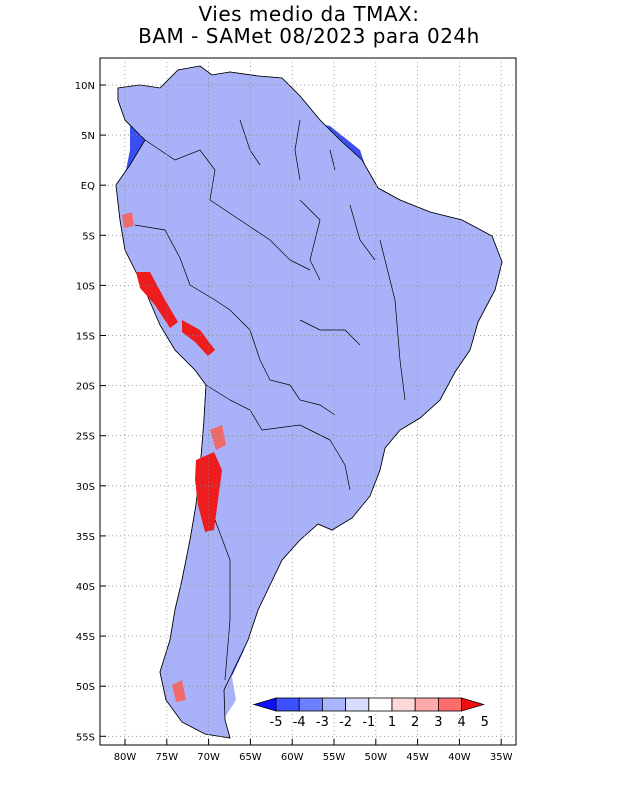 This screenshot has width=618, height=800. Describe the element at coordinates (85, 337) in the screenshot. I see `lat-label: 15S` at that location.